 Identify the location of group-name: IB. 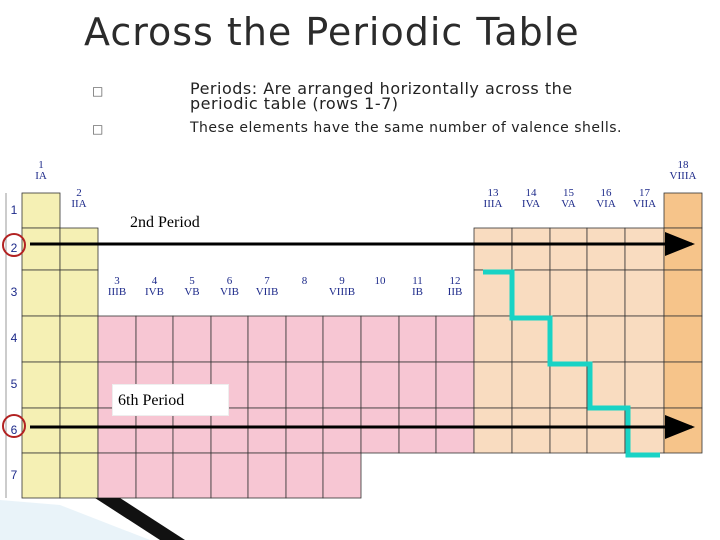
(417, 292).